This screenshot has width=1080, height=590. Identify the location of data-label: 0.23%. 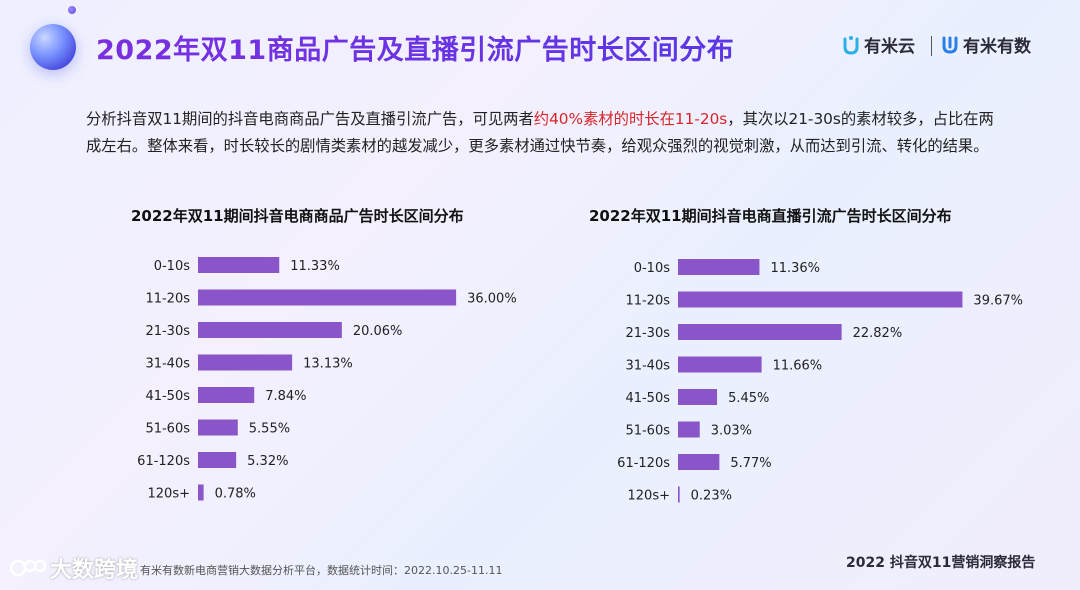
(711, 496).